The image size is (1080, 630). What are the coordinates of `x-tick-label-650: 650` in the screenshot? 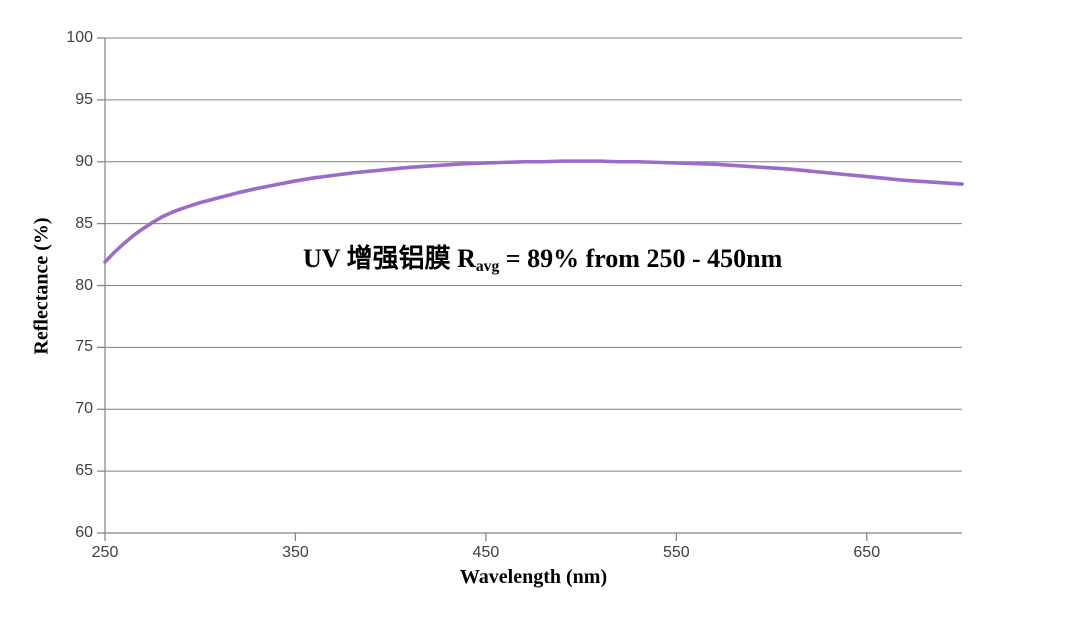 It's located at (867, 552).